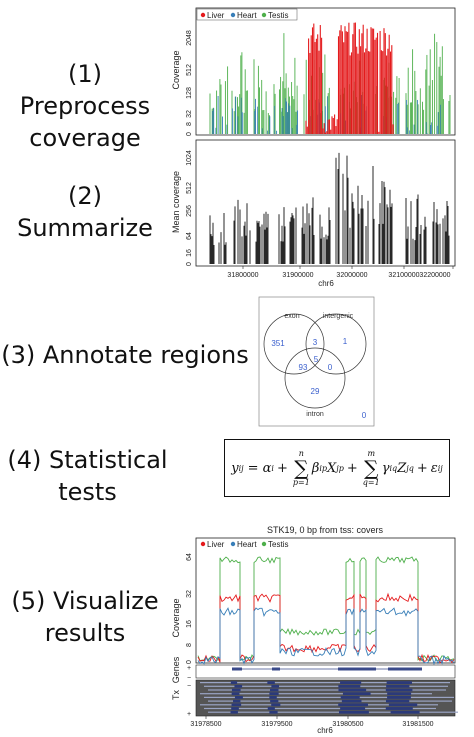 This screenshot has width=474, height=737. What do you see at coordinates (315, 414) in the screenshot?
I see `venn-label-intron: intron` at bounding box center [315, 414].